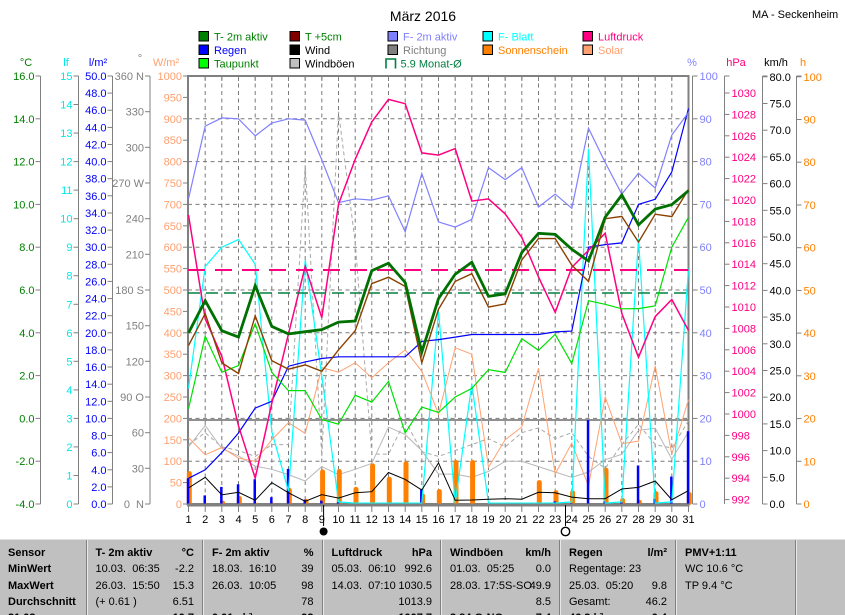 The width and height of the screenshot is (845, 615). Describe the element at coordinates (173, 334) in the screenshot. I see `svg-text: 400` at that location.